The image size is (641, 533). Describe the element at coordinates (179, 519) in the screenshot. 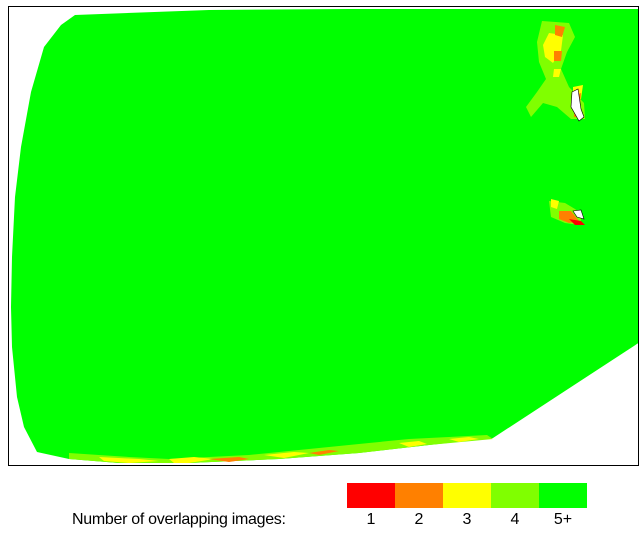

I see `legend-title: Number of overlapping images:` at that location.